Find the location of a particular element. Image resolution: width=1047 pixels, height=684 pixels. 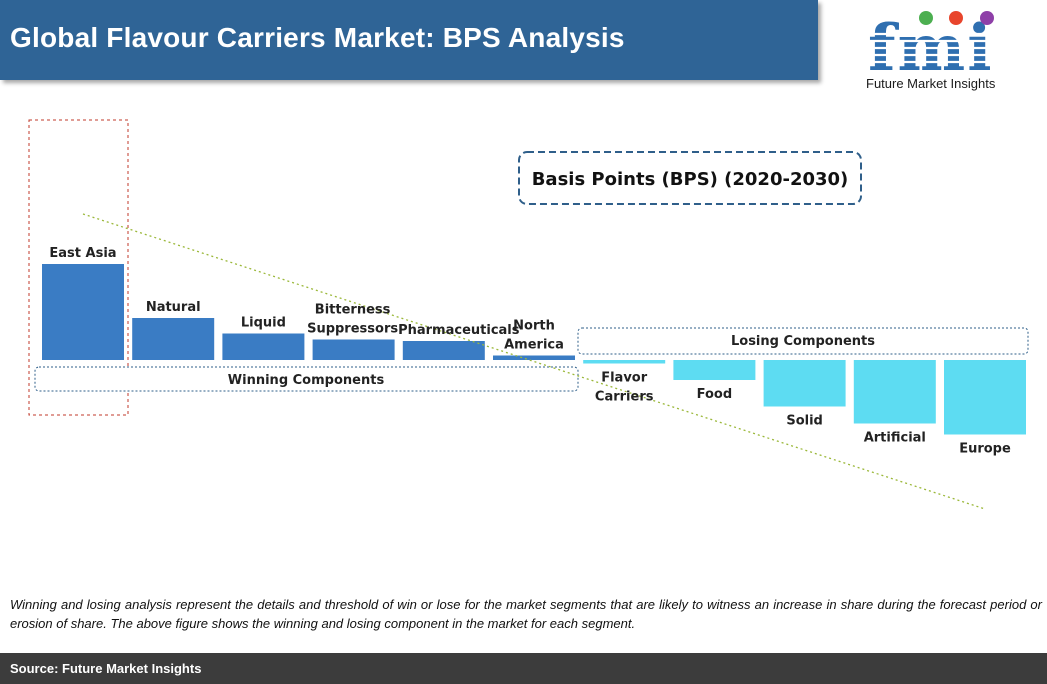

losing-components-label: Losing Components is located at coordinates (803, 341).